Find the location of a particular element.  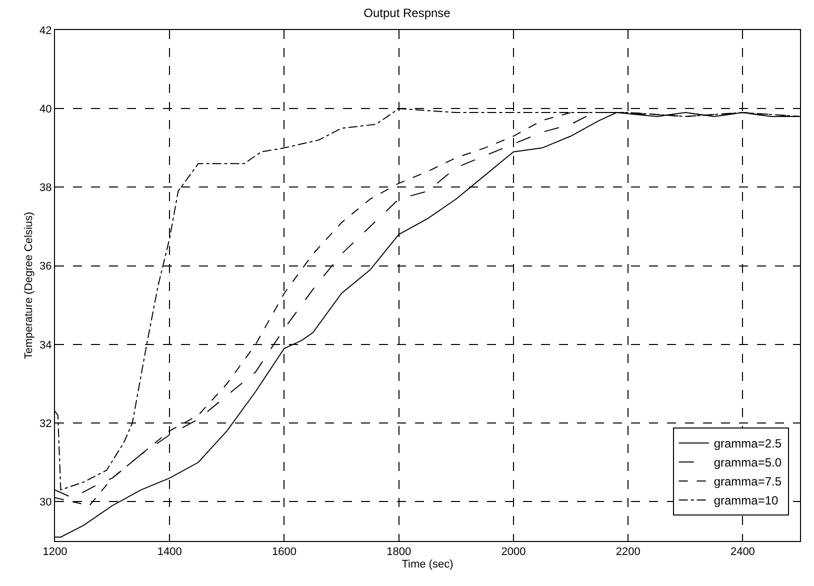

x-axis-title: Time (sec) is located at coordinates (428, 564).